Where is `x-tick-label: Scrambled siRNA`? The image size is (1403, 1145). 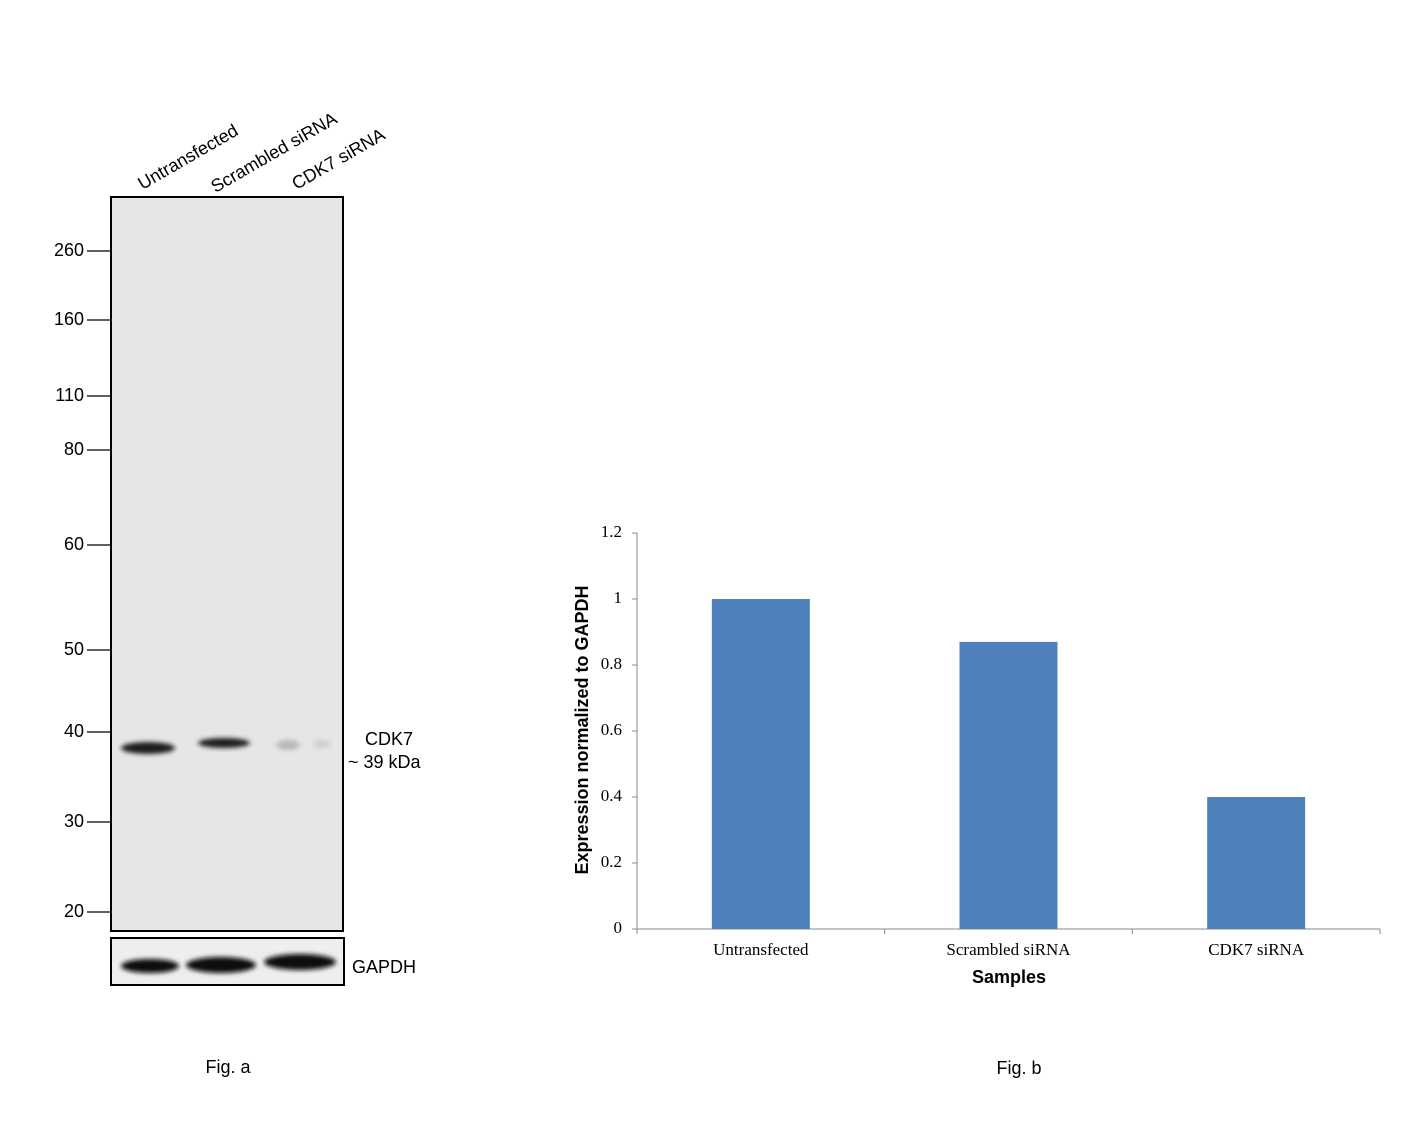 x-tick-label: Scrambled siRNA is located at coordinates (1008, 949).